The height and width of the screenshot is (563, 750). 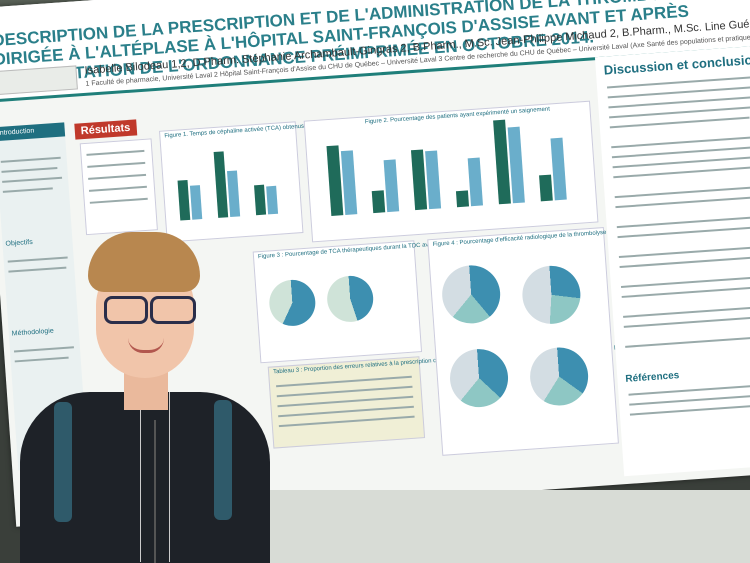 I want to click on floor-background, so click(x=500, y=526).